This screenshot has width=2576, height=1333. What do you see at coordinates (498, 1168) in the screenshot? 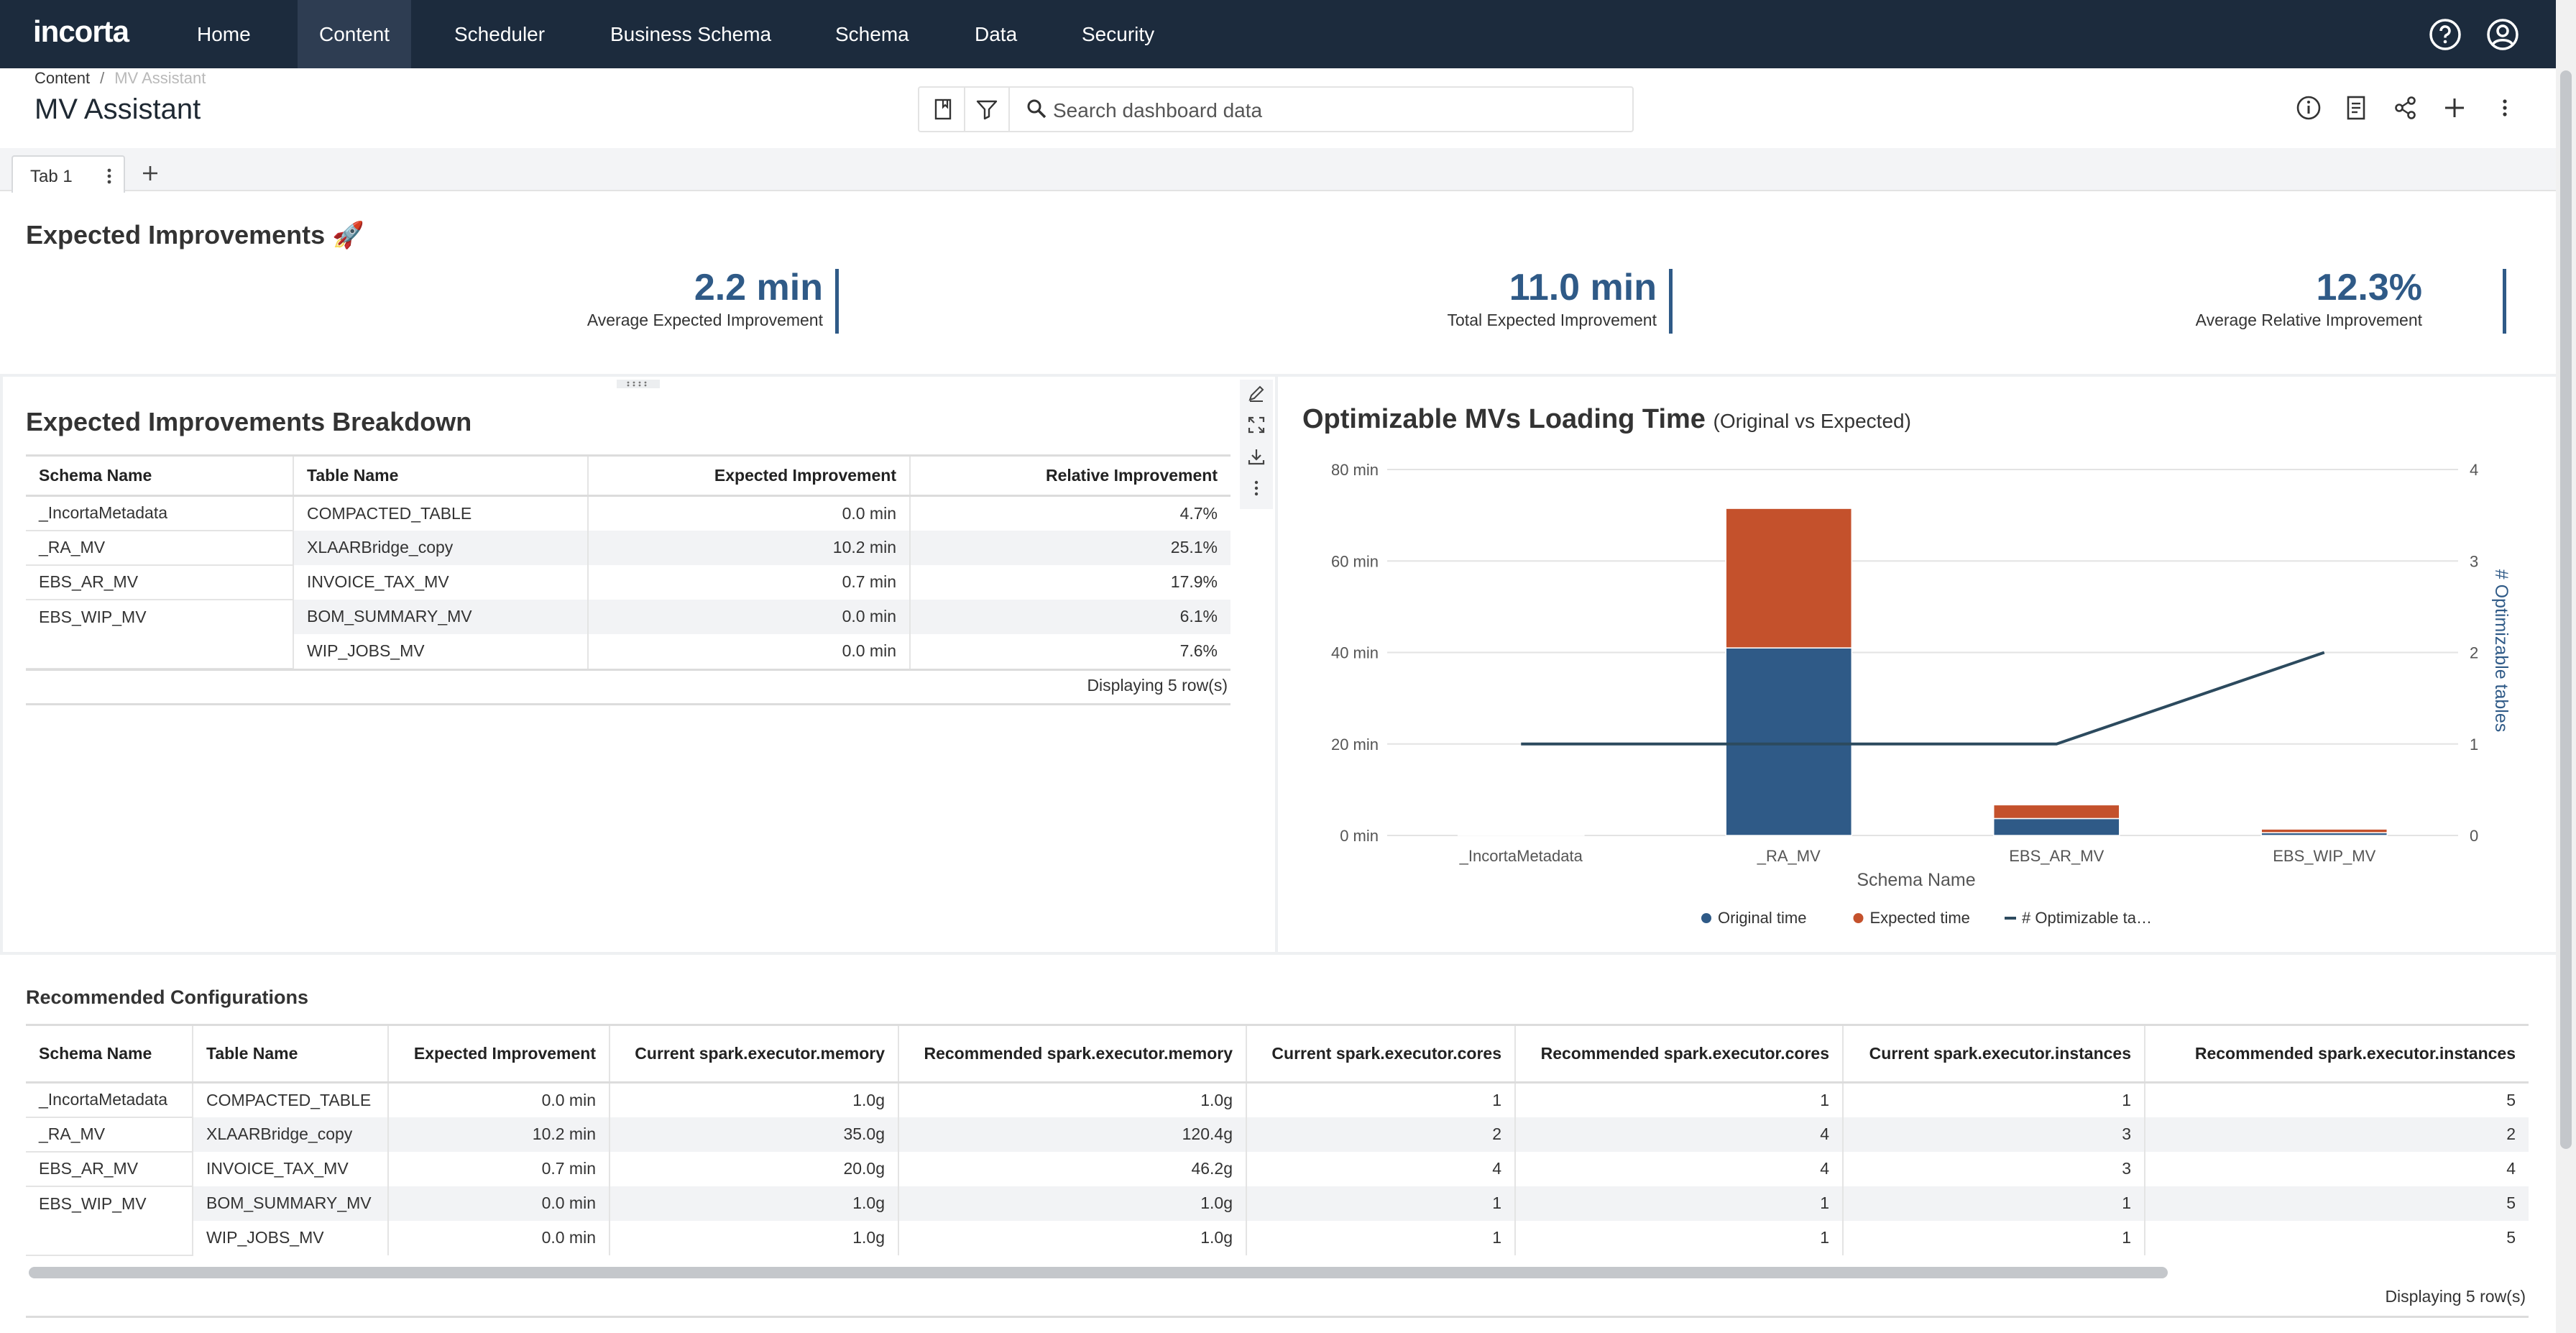
I see `expected-improvement-cell: 0.7 min` at bounding box center [498, 1168].